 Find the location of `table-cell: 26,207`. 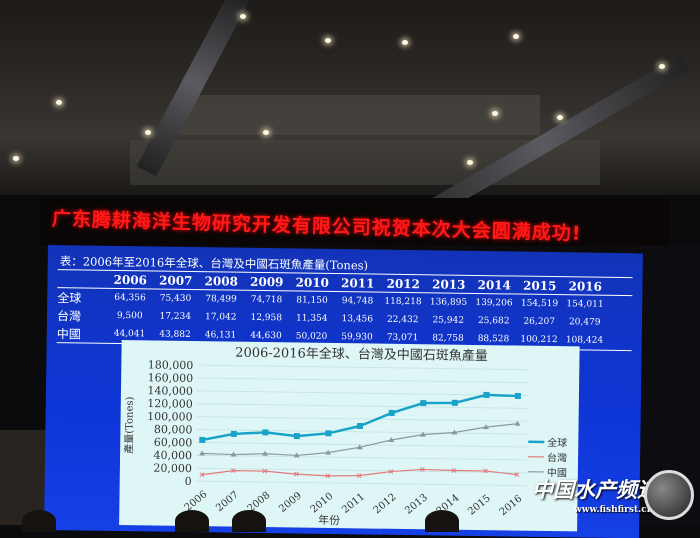

table-cell: 26,207 is located at coordinates (539, 322).